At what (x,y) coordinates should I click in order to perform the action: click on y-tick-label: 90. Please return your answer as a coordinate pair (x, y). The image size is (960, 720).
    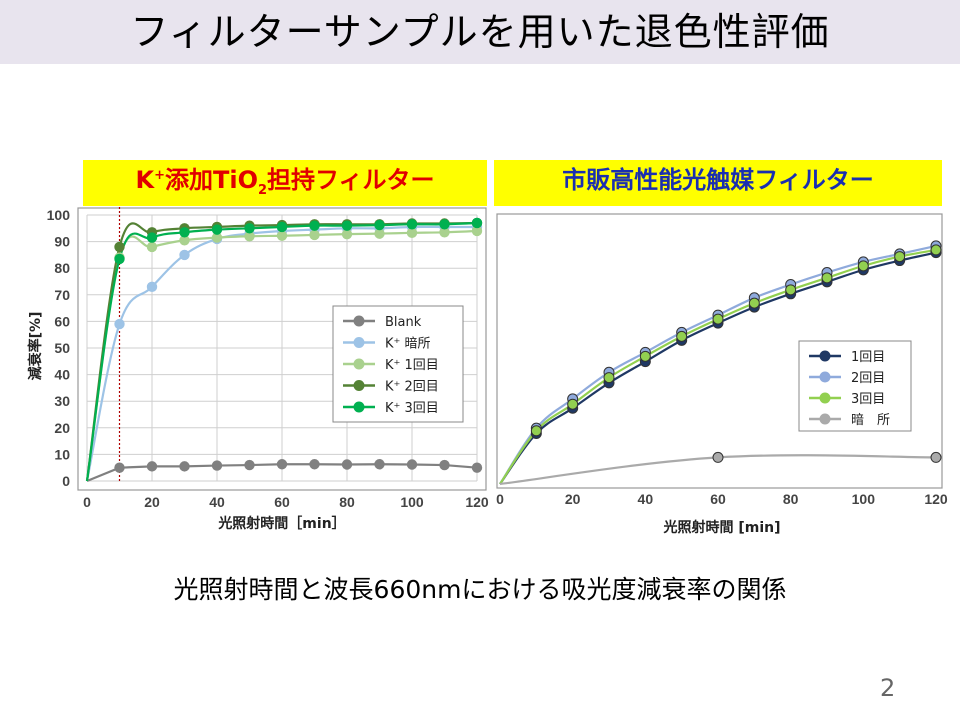
    Looking at the image, I should click on (62, 242).